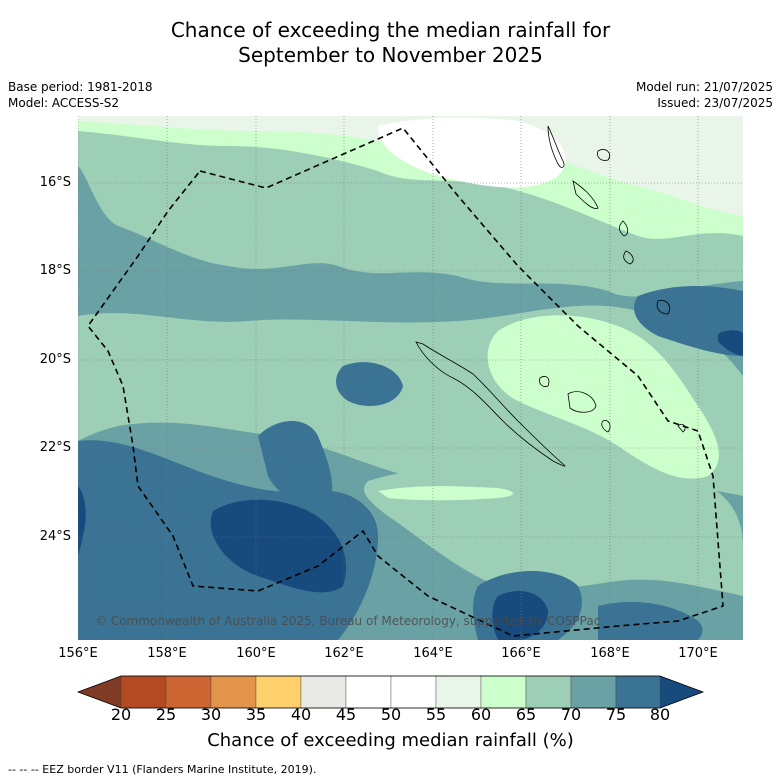 The image size is (781, 781). Describe the element at coordinates (278, 546) in the screenshot. I see `band-80-plus-sw` at that location.